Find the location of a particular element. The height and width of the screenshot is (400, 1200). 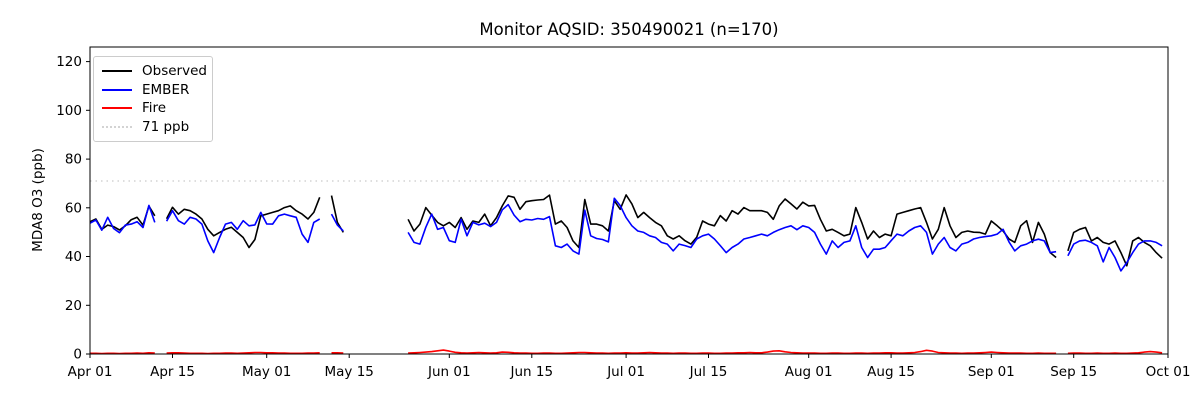

x-tick-label: May 01 is located at coordinates (266, 372).